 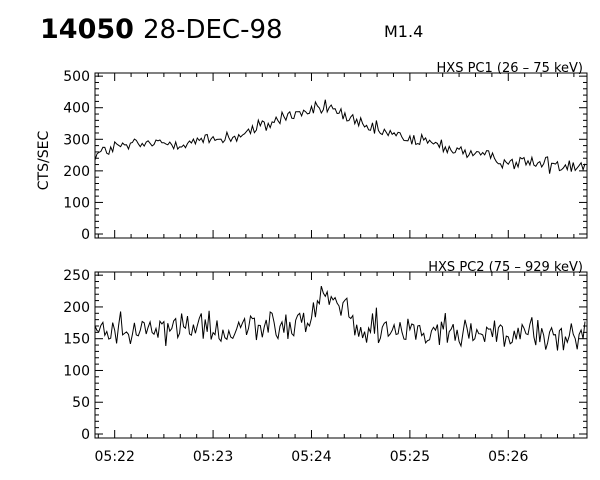 What do you see at coordinates (76, 140) in the screenshot?
I see `y-tick-label: 300` at bounding box center [76, 140].